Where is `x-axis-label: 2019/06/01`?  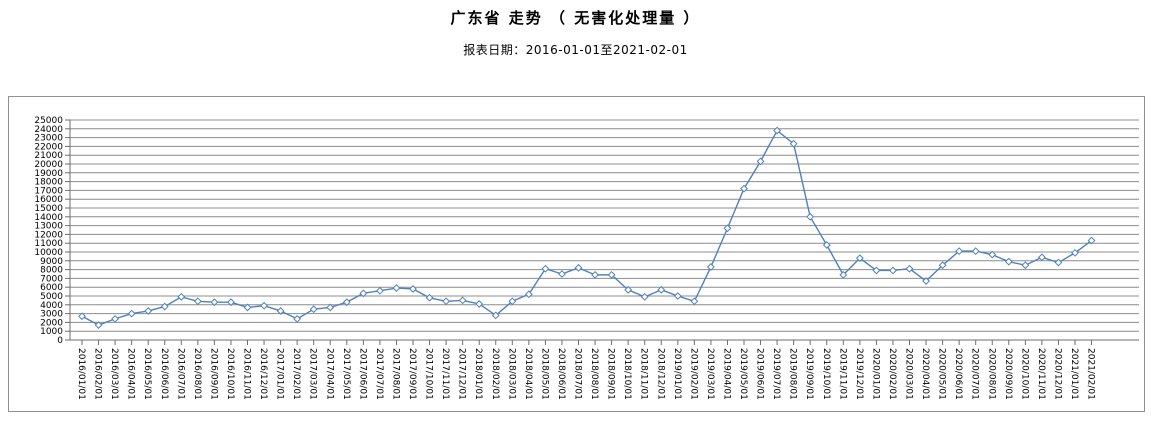
x-axis-label: 2019/06/01 is located at coordinates (760, 374).